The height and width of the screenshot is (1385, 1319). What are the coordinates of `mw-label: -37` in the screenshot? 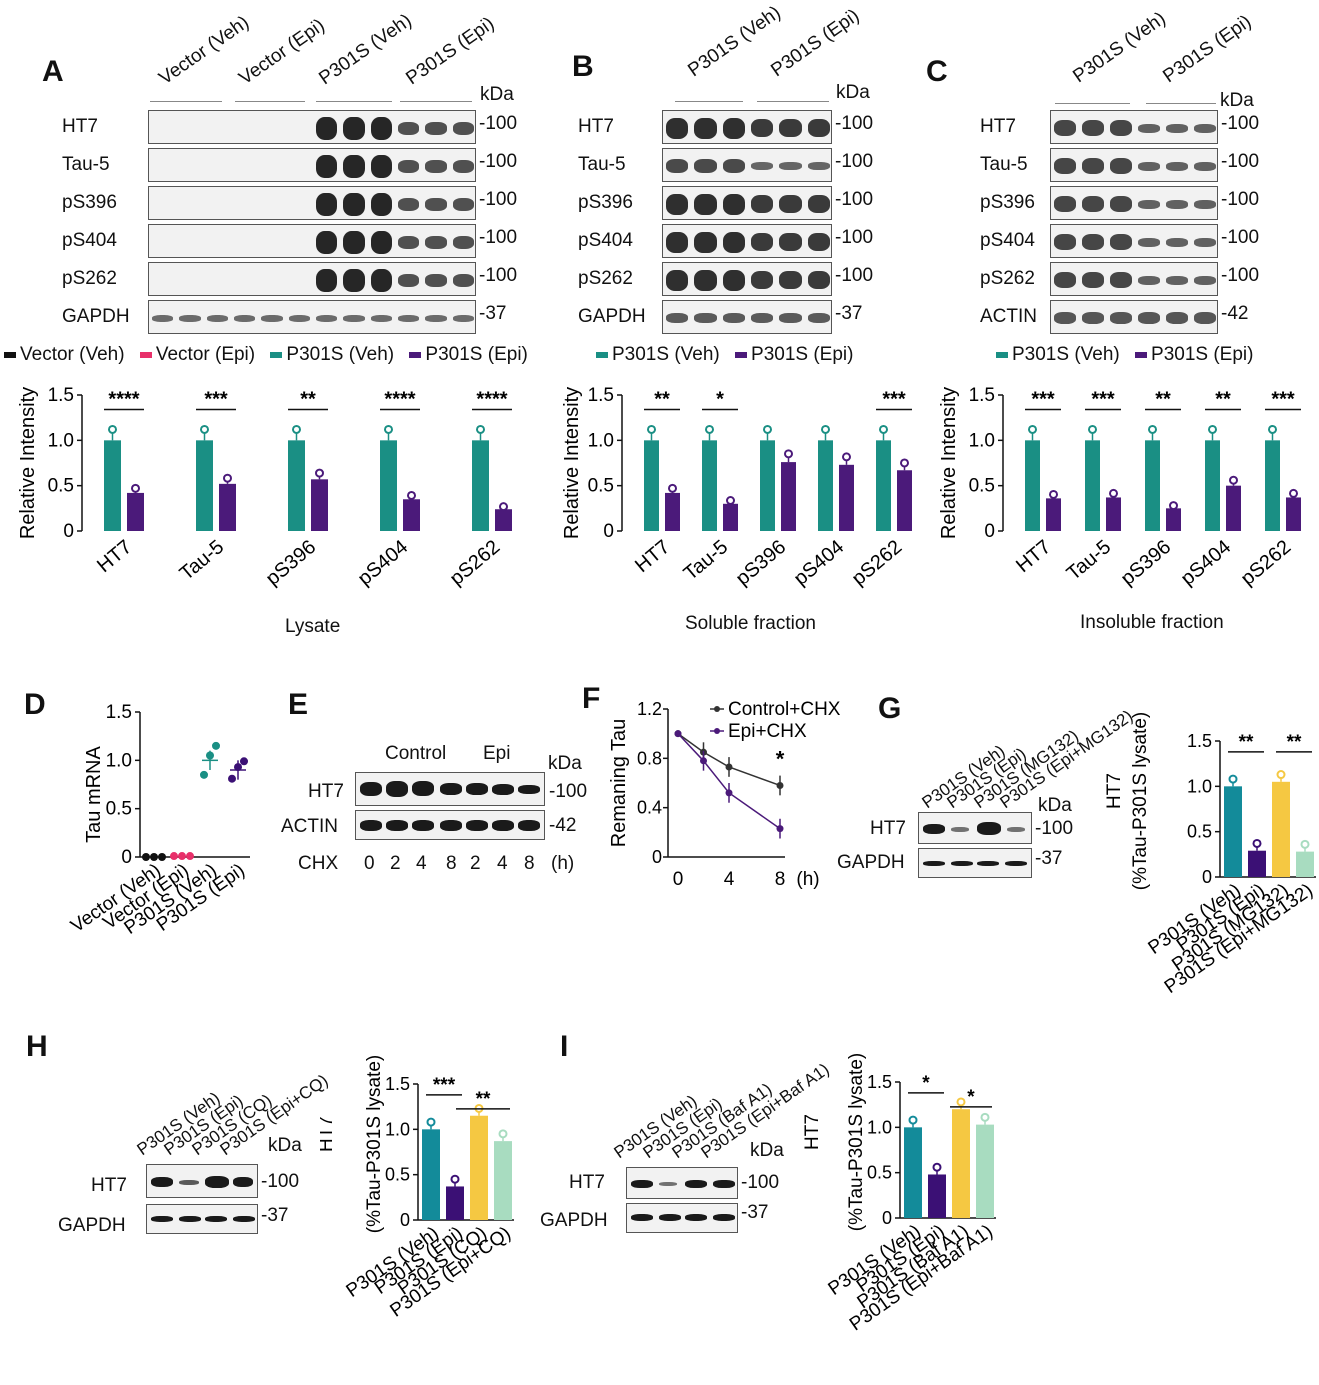 It's located at (1049, 858).